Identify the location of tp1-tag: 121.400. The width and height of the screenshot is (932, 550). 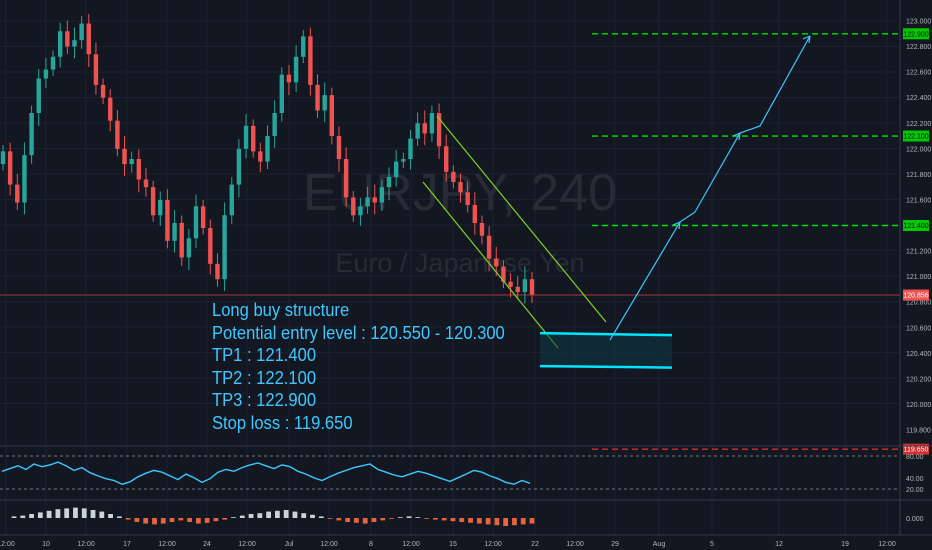
(916, 225).